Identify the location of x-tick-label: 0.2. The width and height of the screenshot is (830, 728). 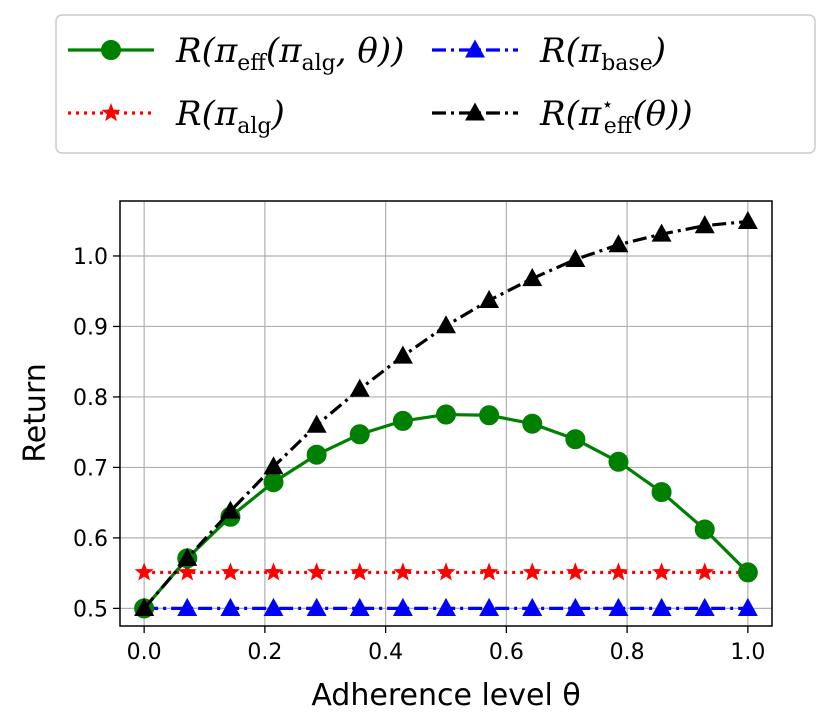
(264, 652).